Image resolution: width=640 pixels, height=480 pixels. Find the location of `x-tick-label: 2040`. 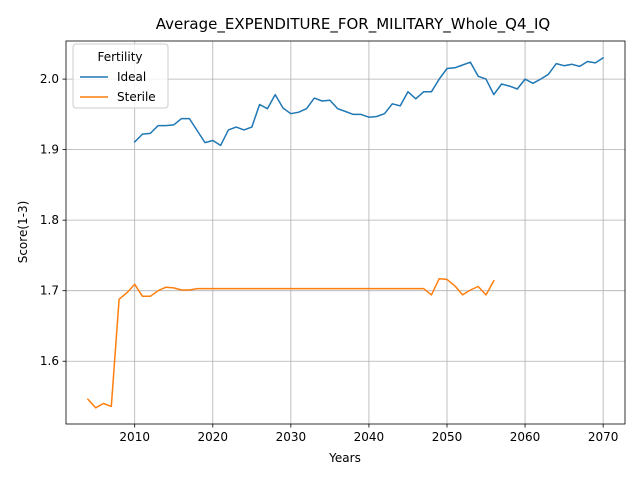

x-tick-label: 2040 is located at coordinates (369, 437).